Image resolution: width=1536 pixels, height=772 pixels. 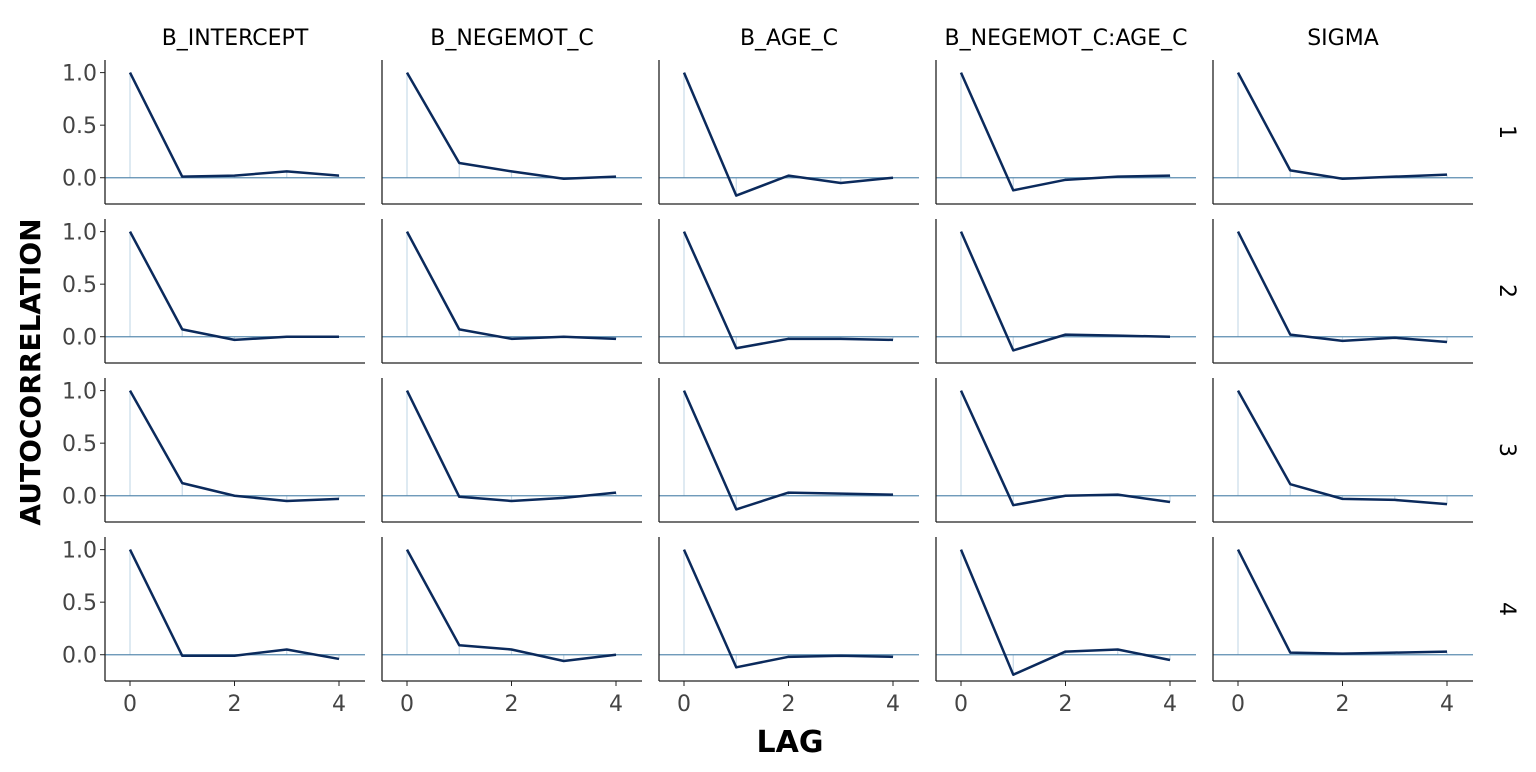 I want to click on facet-label-column: B_INTERCEPT, so click(x=235, y=38).